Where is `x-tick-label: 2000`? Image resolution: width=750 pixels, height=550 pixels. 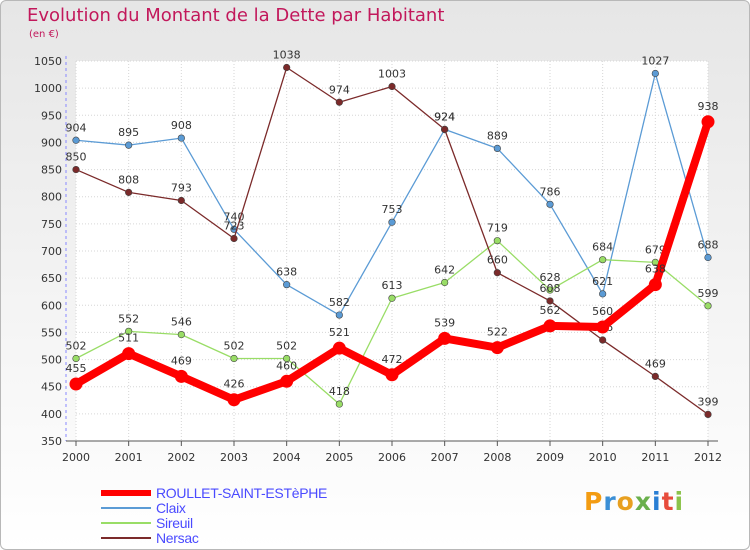
x-tick-label: 2000 is located at coordinates (76, 457).